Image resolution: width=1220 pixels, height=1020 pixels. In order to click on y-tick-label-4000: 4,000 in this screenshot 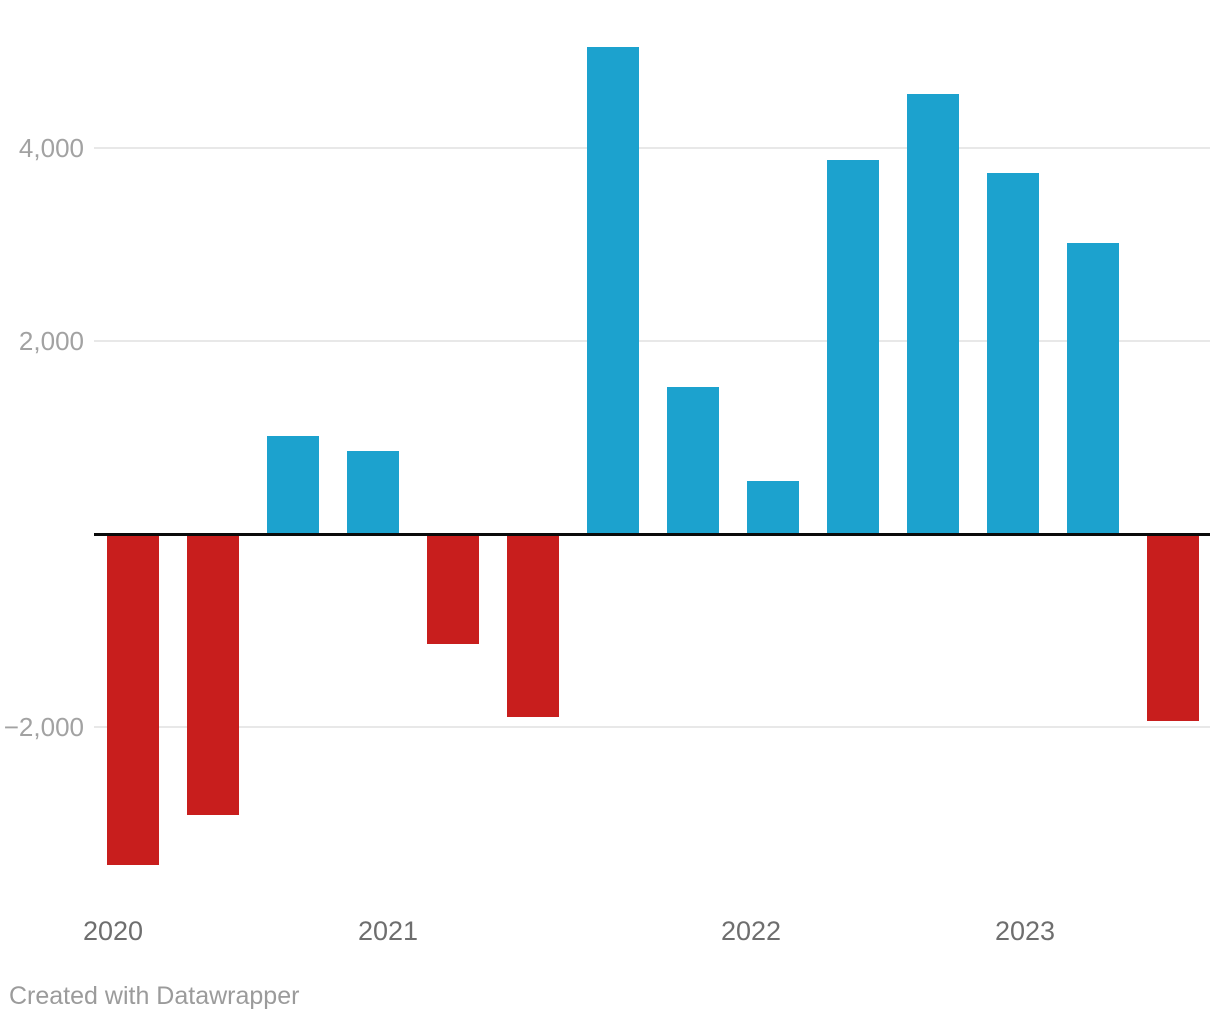, I will do `click(51, 148)`.